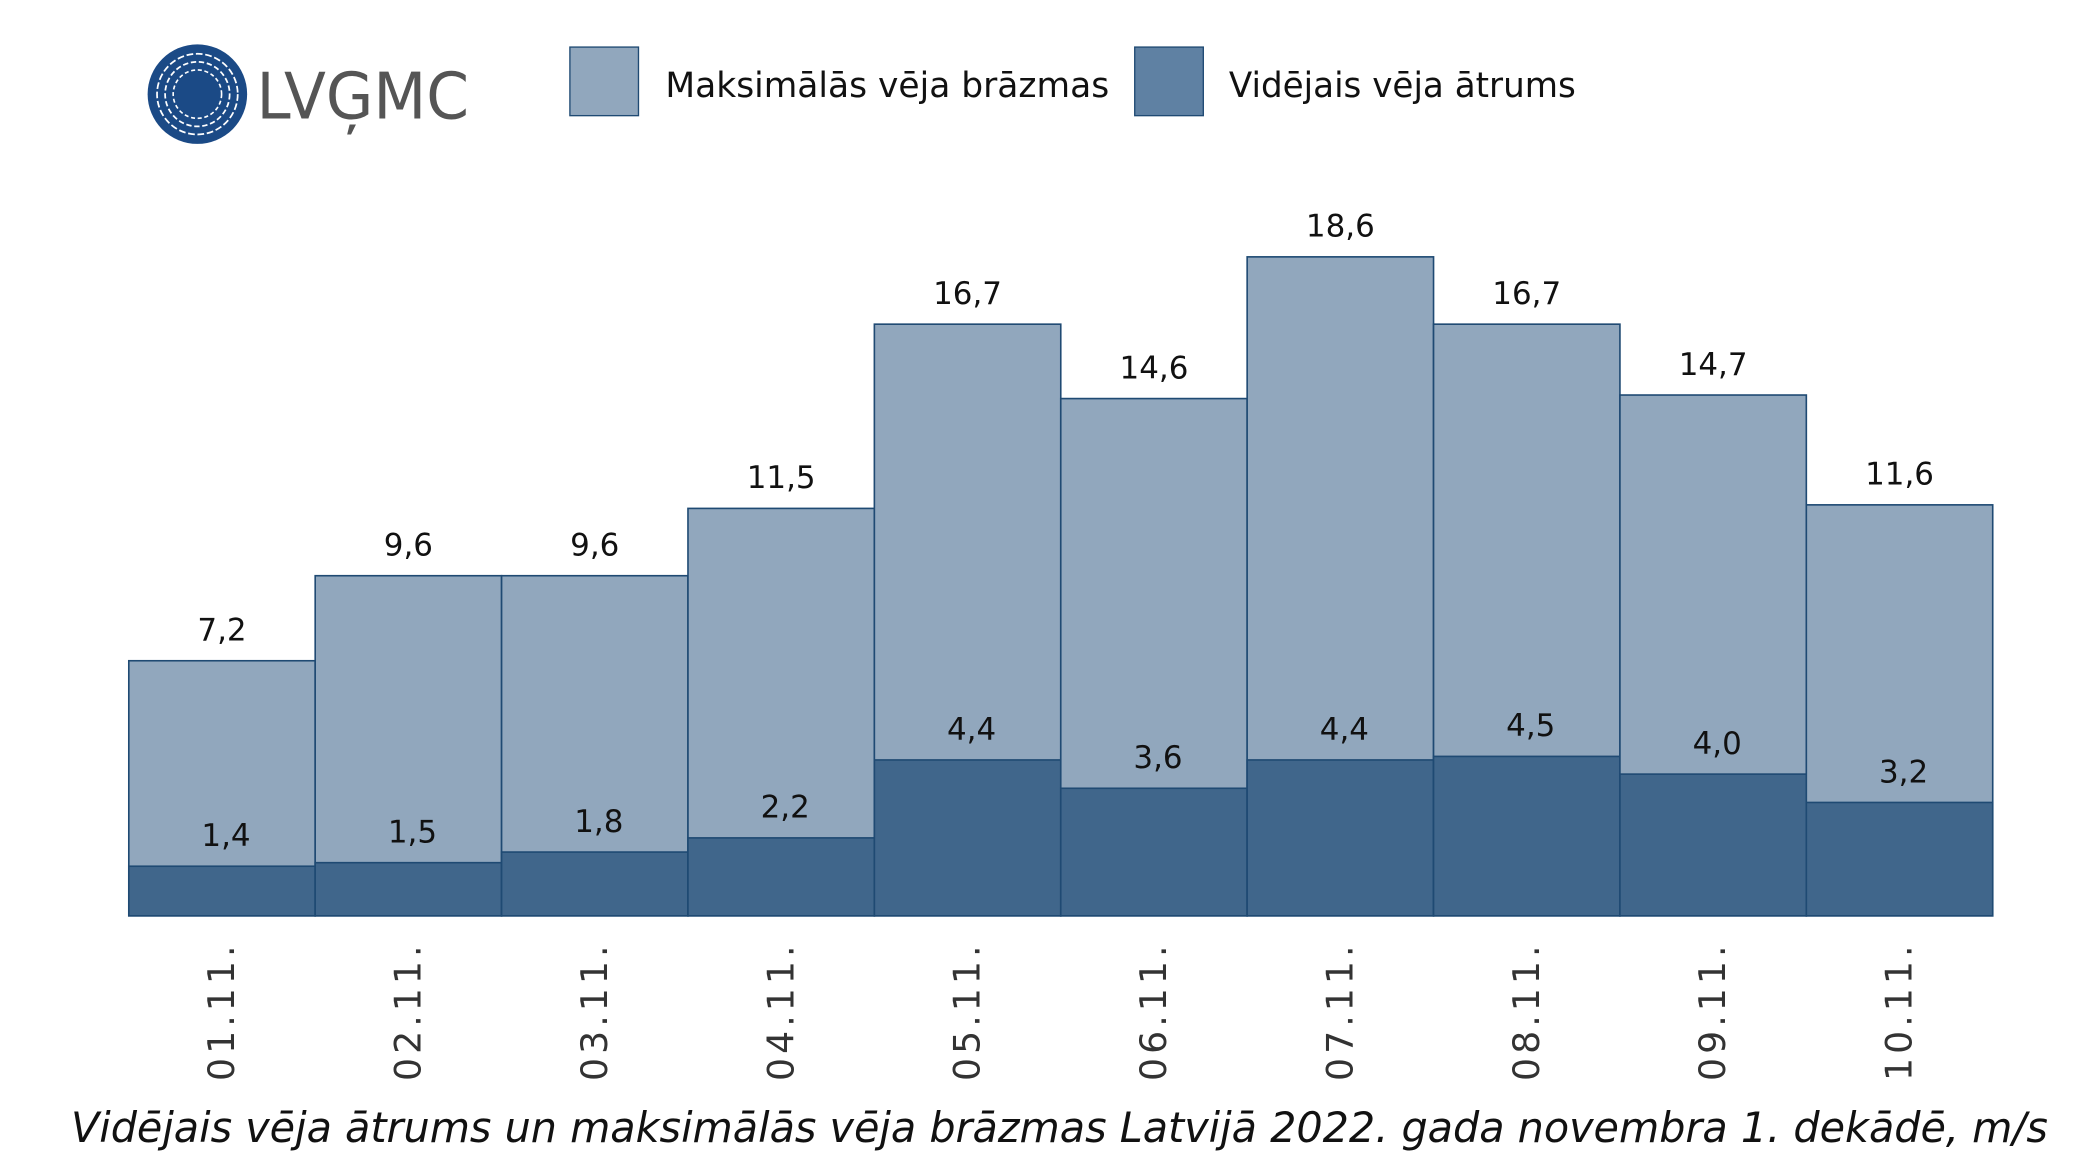 The height and width of the screenshot is (1170, 2100). I want to click on legend-label-avg-speed: Vidējais vēja ātrums, so click(1402, 86).